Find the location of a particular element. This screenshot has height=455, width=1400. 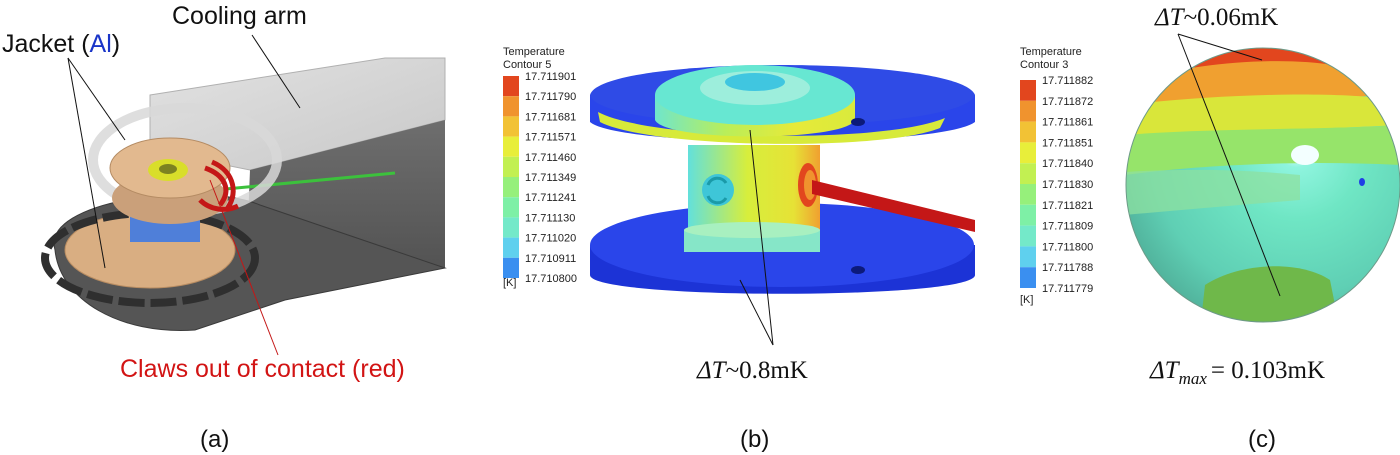

callout-line-arm is located at coordinates (276, 71).